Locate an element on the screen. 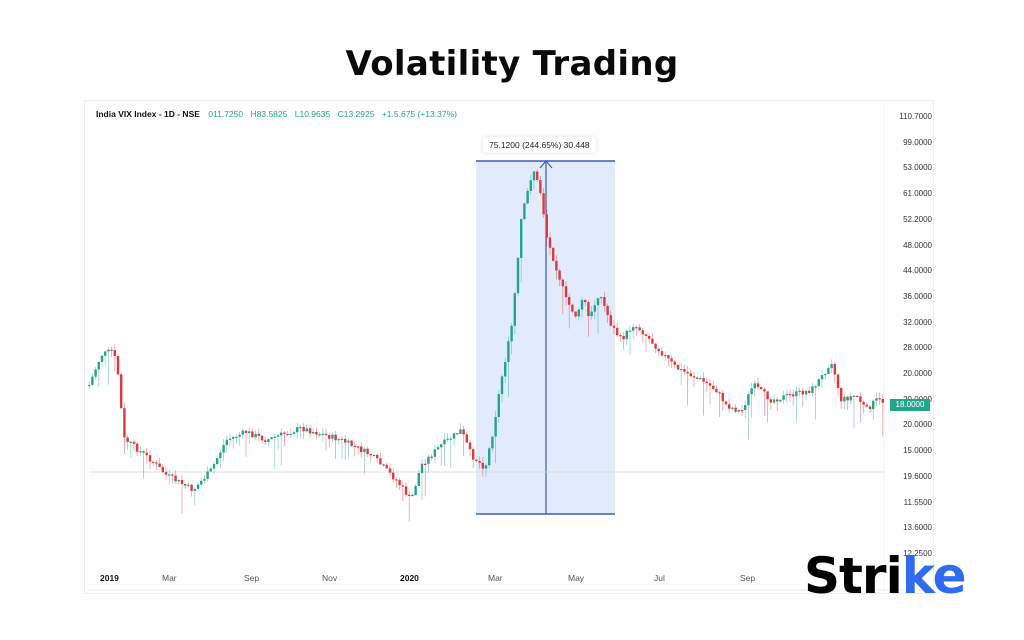 The width and height of the screenshot is (1024, 640). brand-text-accent: ke is located at coordinates (934, 576).